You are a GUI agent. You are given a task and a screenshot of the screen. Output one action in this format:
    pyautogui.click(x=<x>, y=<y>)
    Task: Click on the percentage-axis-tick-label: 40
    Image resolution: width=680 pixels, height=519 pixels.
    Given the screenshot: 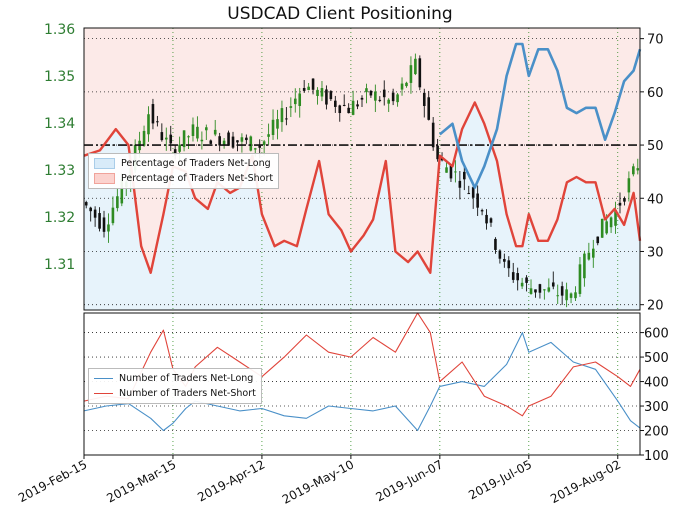 What is the action you would take?
    pyautogui.click(x=655, y=199)
    